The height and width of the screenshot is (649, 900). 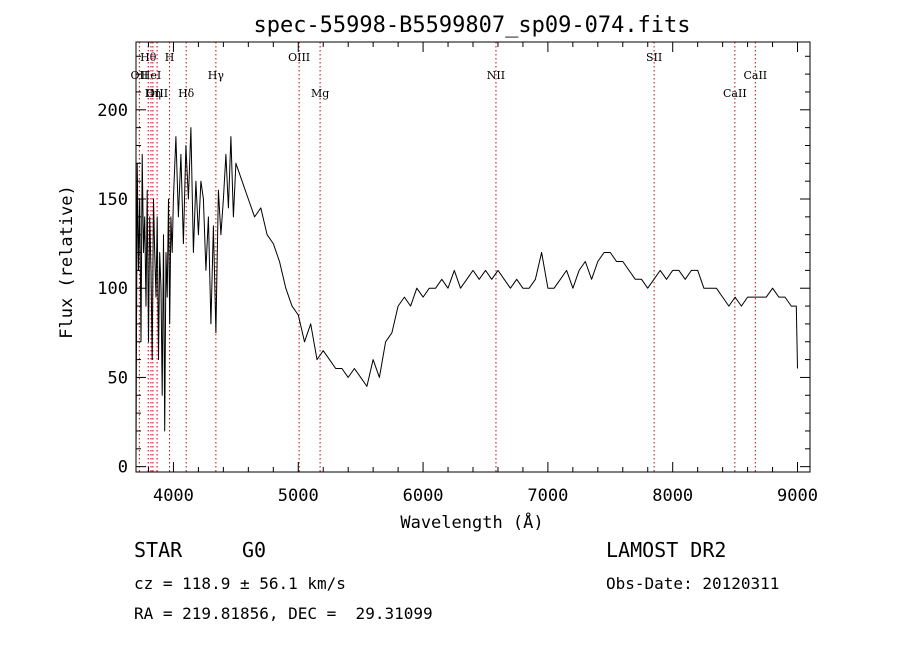 I want to click on redshift-line: cz = 118.9 ± 56.1 km/s, so click(x=240, y=583).